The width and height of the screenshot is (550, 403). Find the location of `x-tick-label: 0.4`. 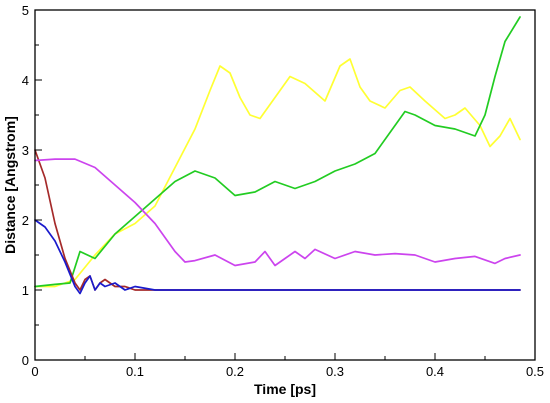

x-tick-label: 0.4 is located at coordinates (435, 371).